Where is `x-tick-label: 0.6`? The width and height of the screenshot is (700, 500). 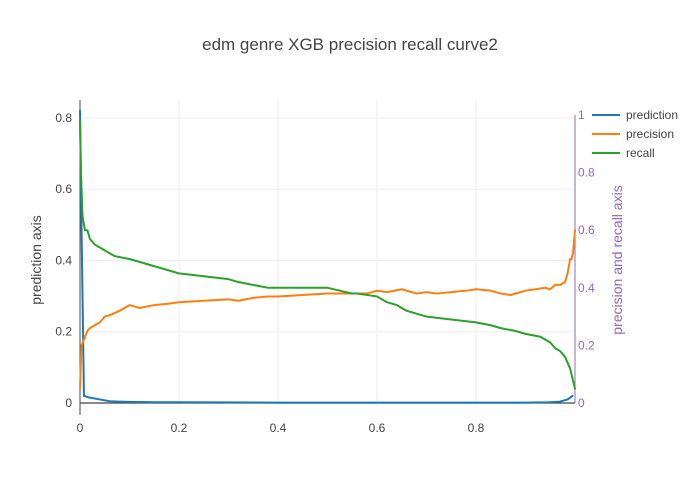
x-tick-label: 0.6 is located at coordinates (377, 428).